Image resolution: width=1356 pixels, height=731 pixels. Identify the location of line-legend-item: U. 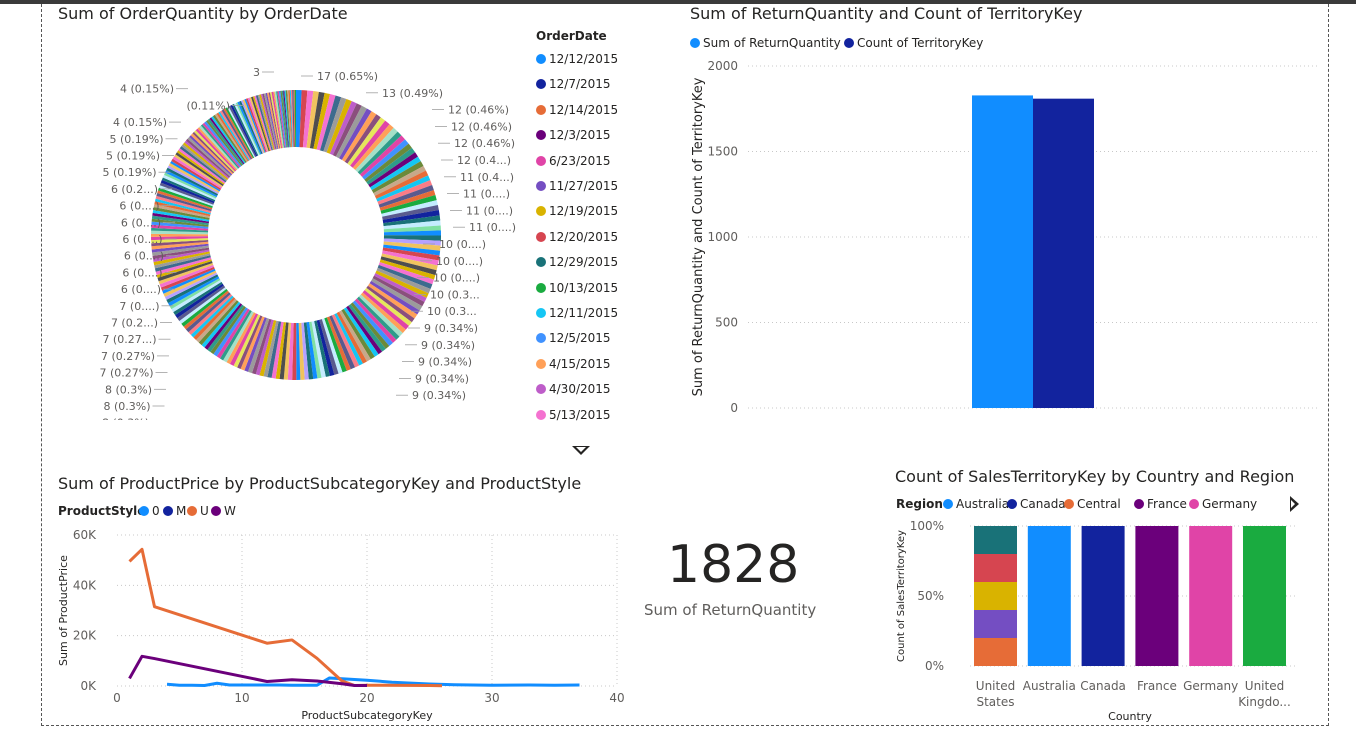
(198, 511).